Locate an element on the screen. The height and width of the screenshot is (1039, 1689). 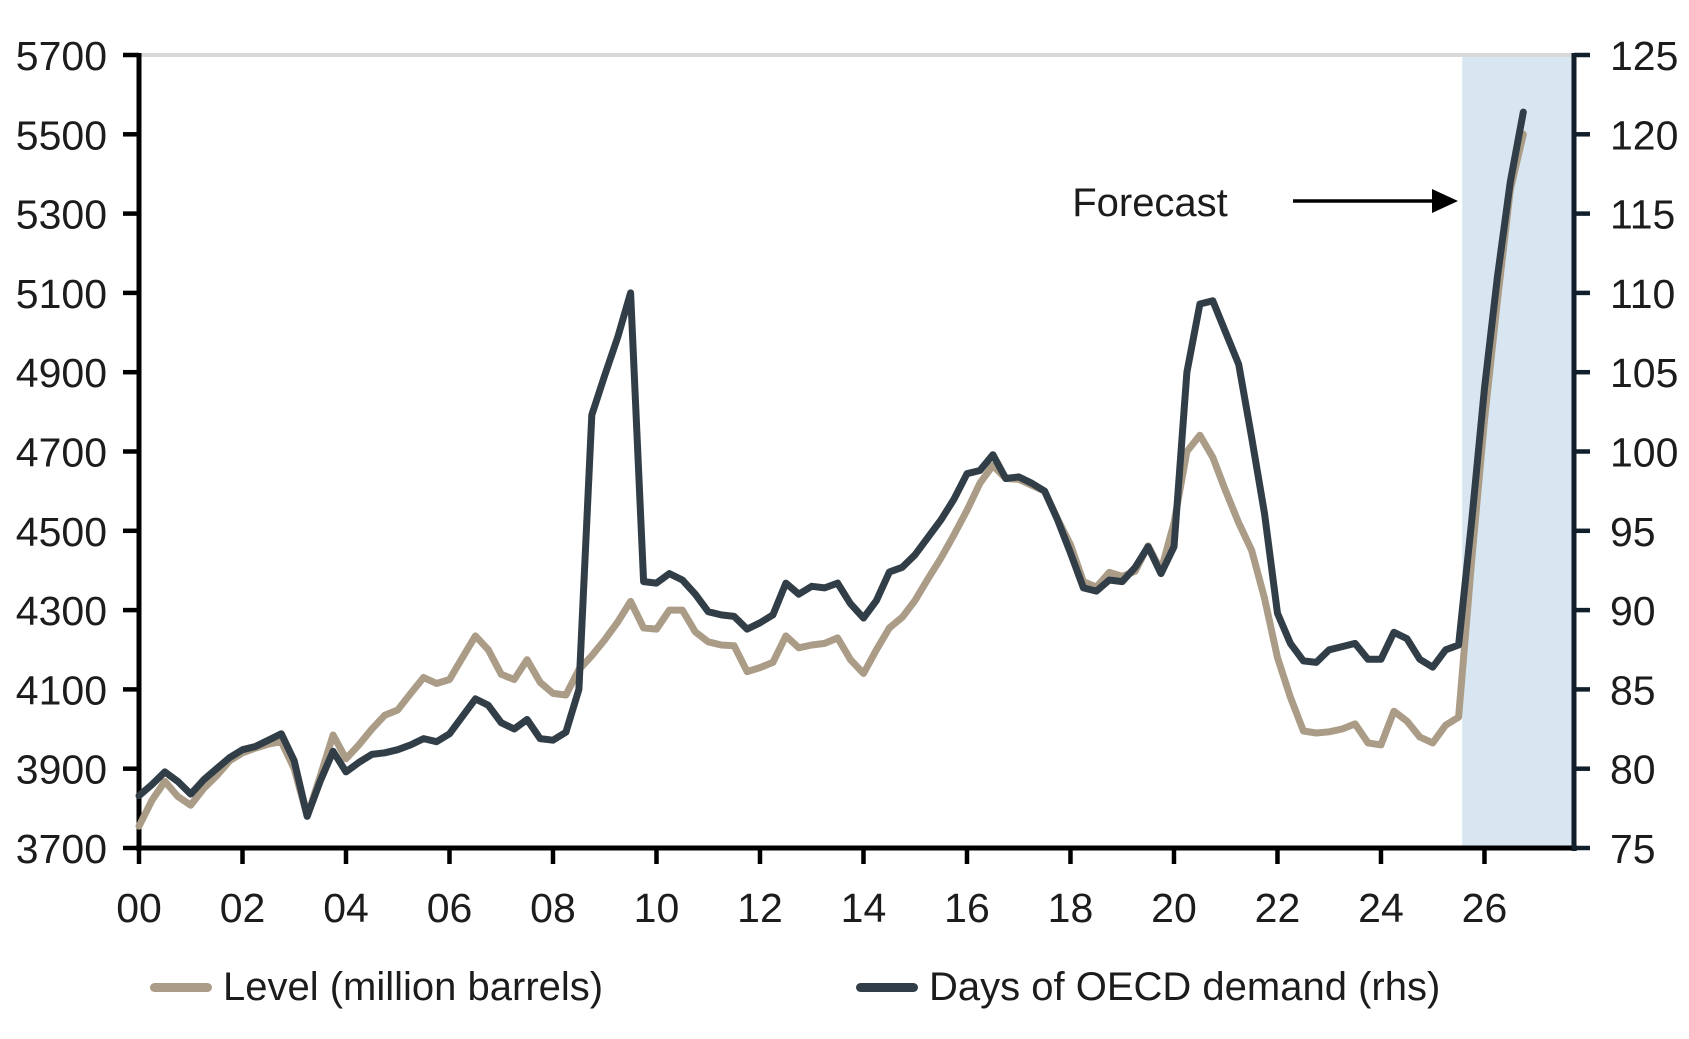
right-tick-label: 95 is located at coordinates (1633, 532).